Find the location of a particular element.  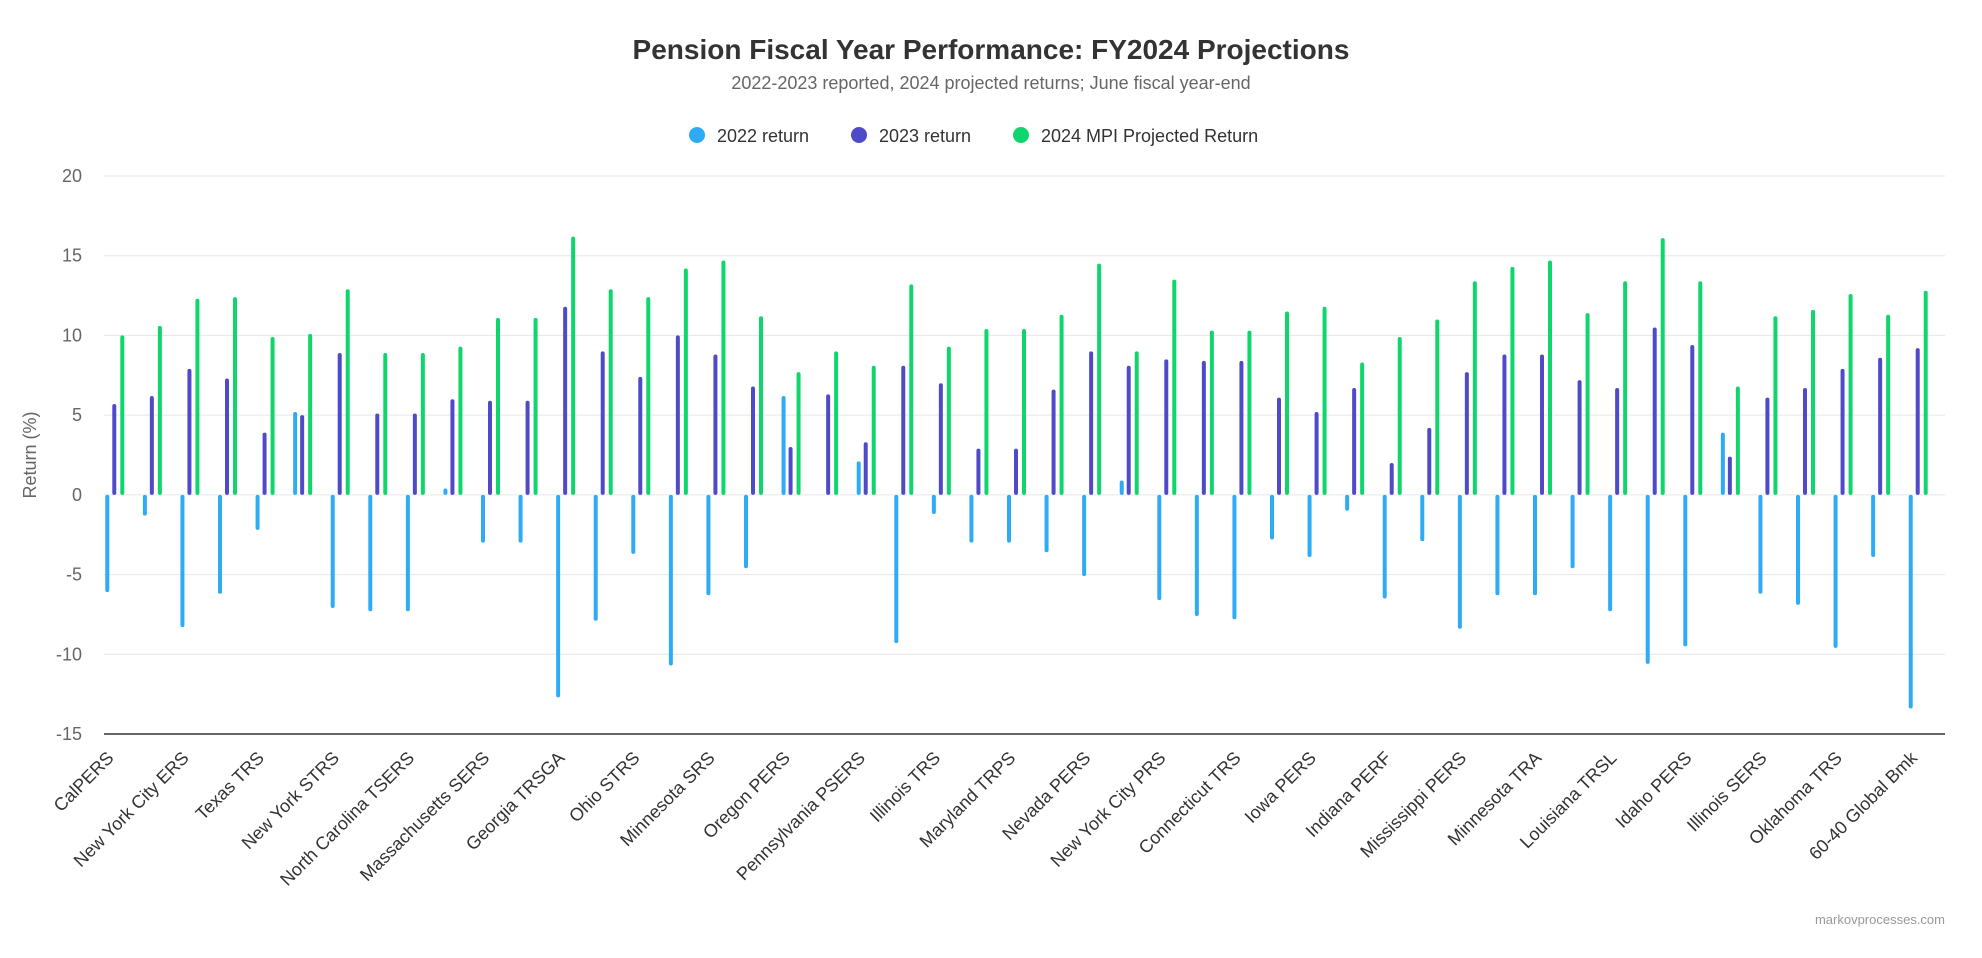

legend-item: 2024 MPI Projected Return is located at coordinates (1135, 136).